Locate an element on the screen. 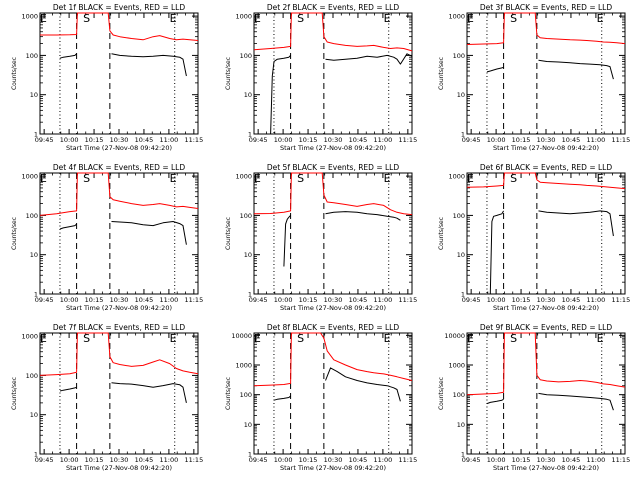 Image resolution: width=640 pixels, height=480 pixels. chart-title: Det 5f BLACK = Events, RED = LLD is located at coordinates (333, 167).